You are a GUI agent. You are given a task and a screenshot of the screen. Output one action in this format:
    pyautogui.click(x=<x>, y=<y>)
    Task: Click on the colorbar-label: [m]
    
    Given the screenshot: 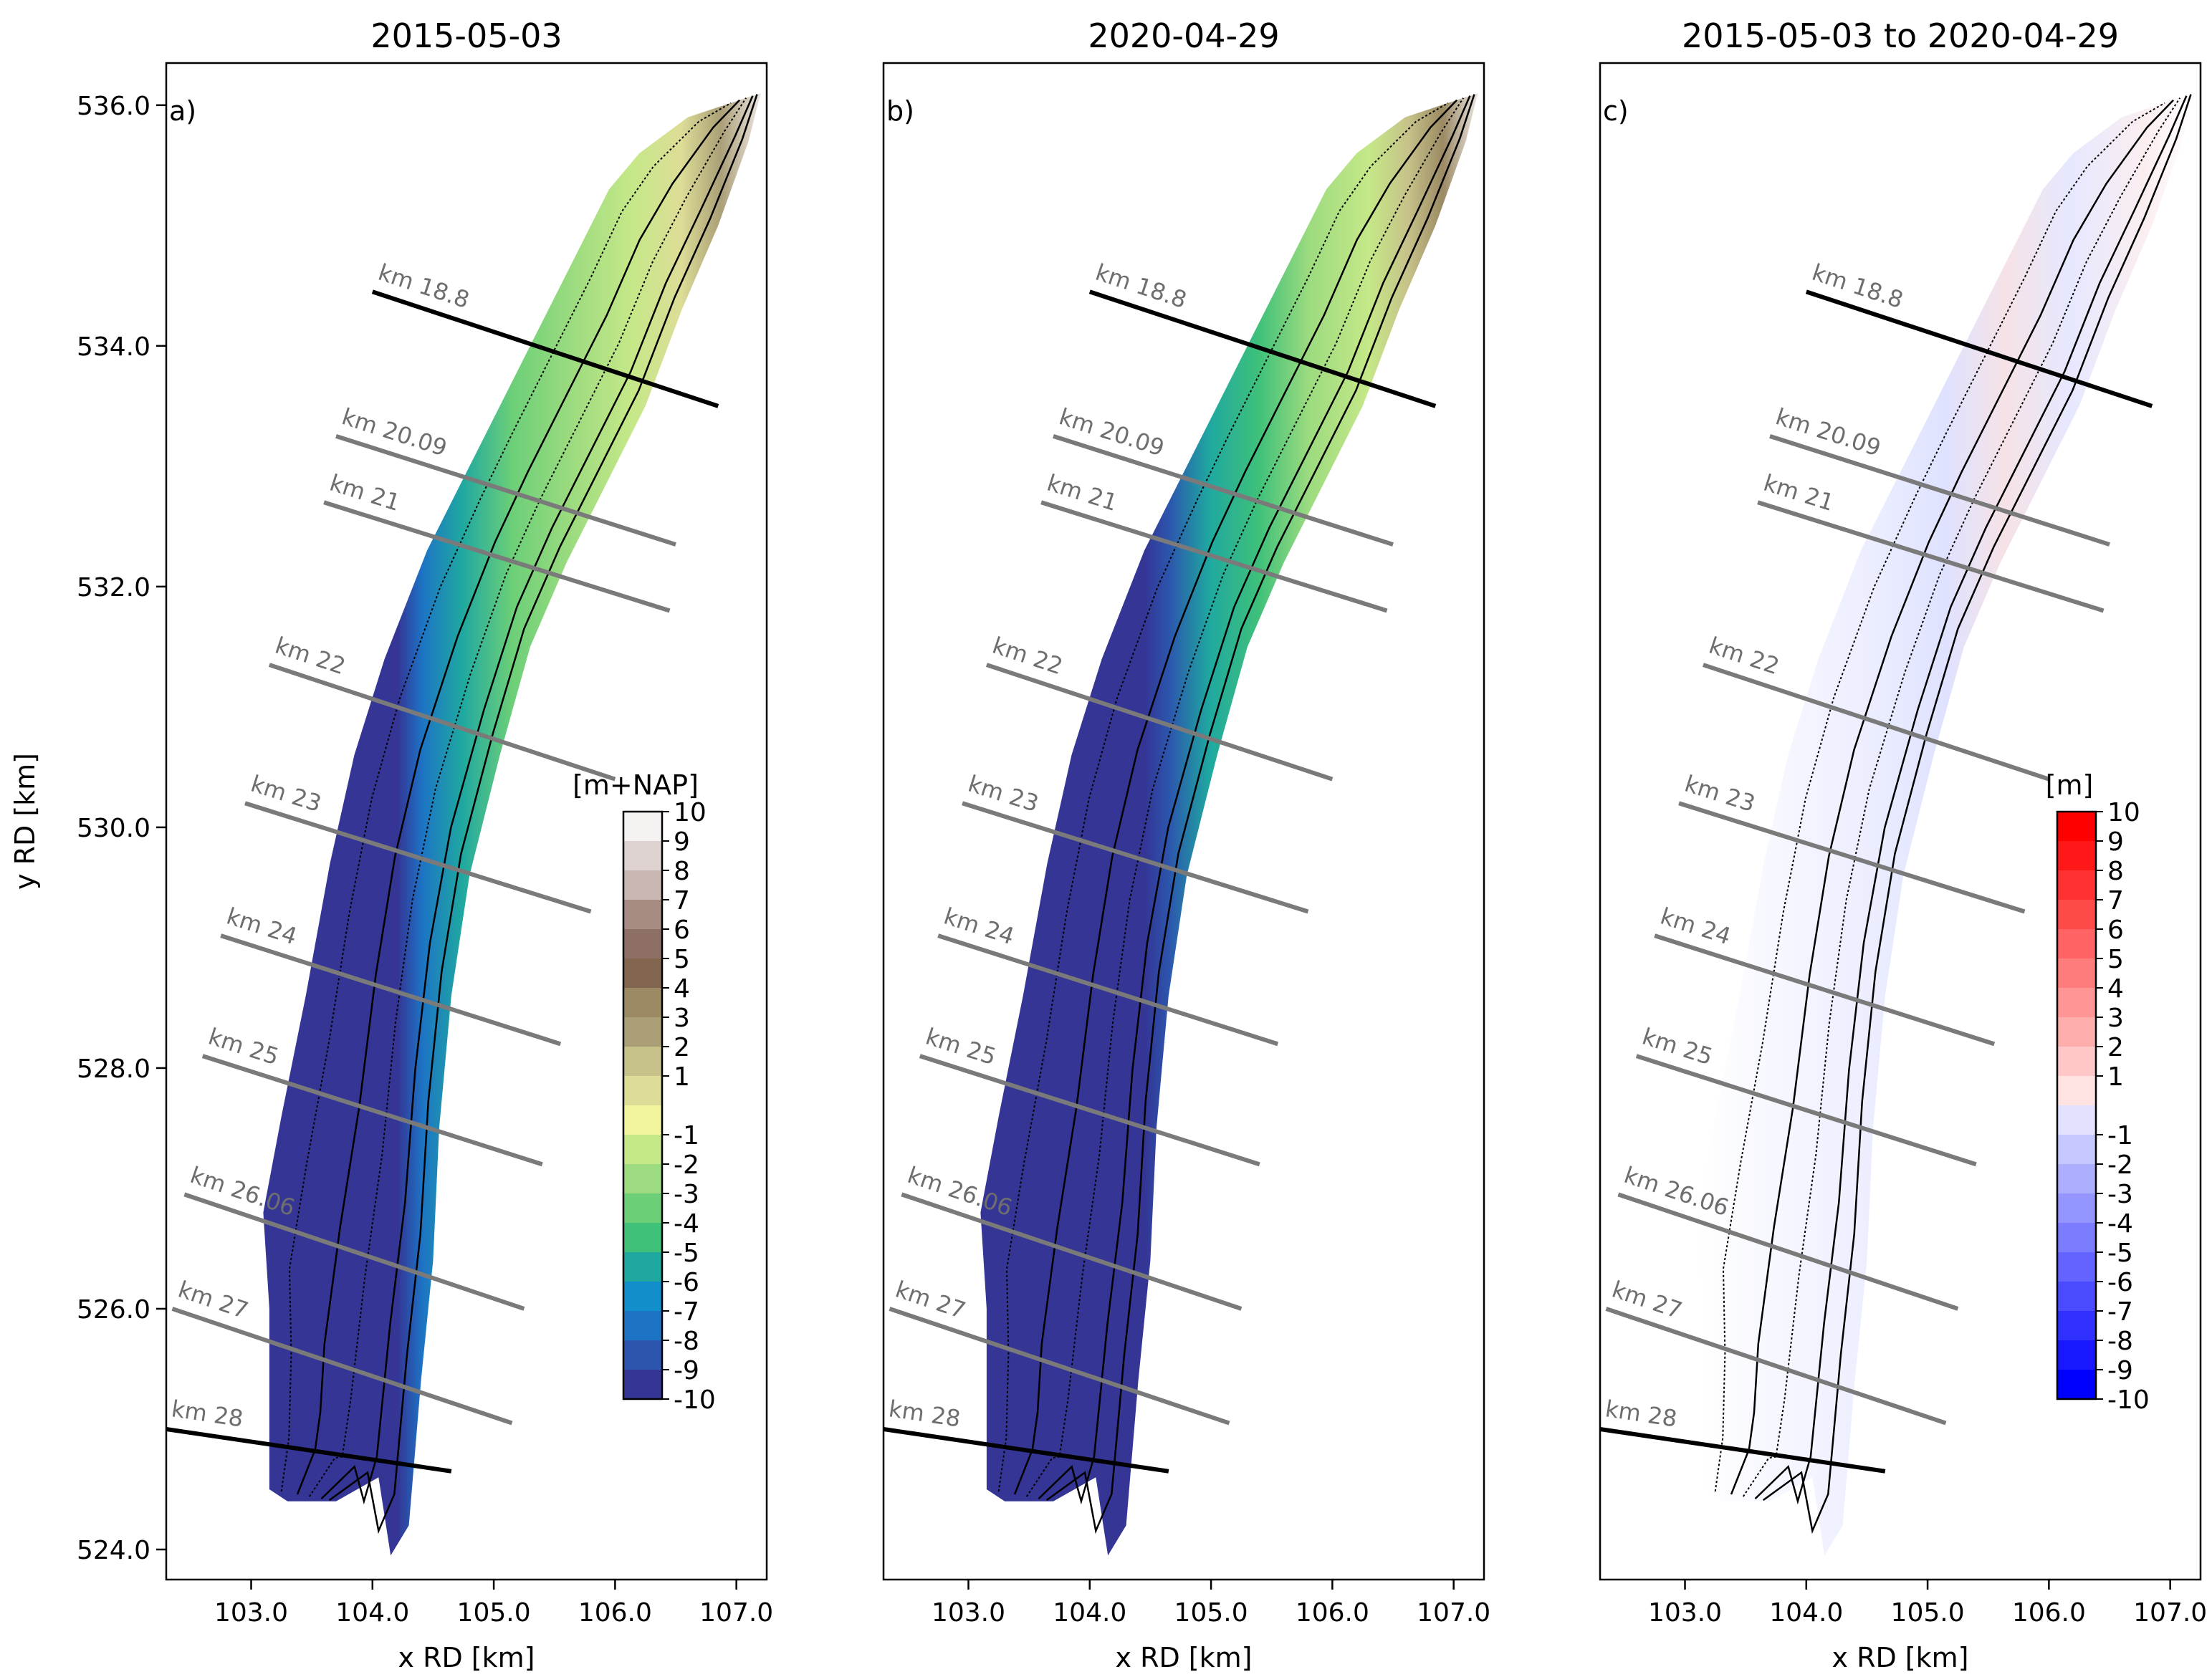 What is the action you would take?
    pyautogui.click(x=2070, y=785)
    